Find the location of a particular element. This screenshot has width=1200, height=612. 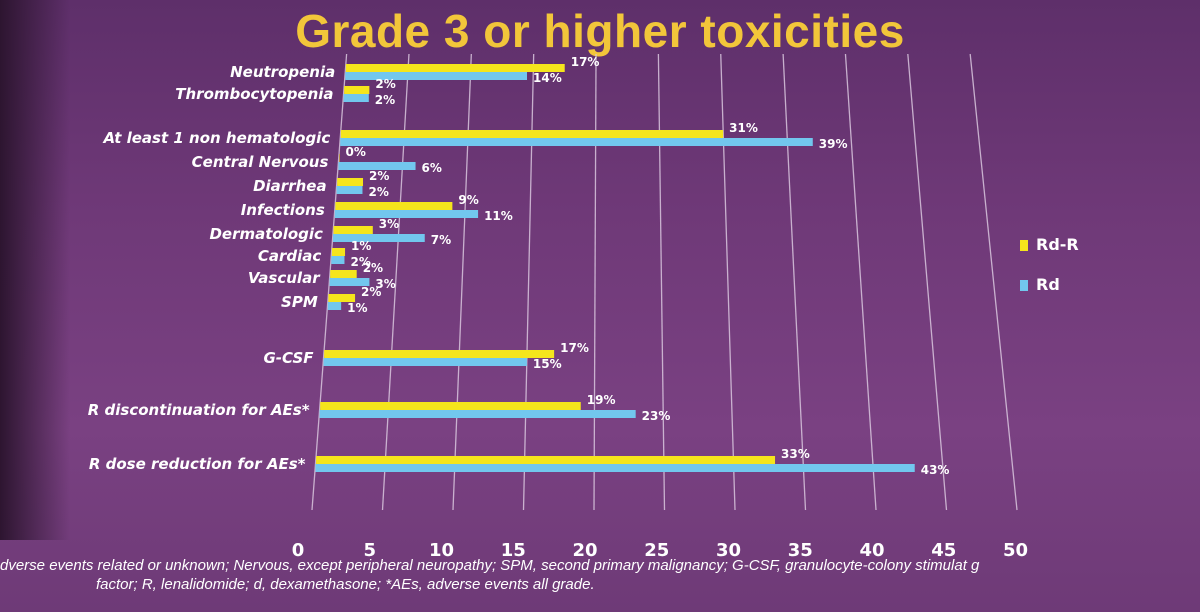

x-tick-label-10: 10 is located at coordinates (441, 550).